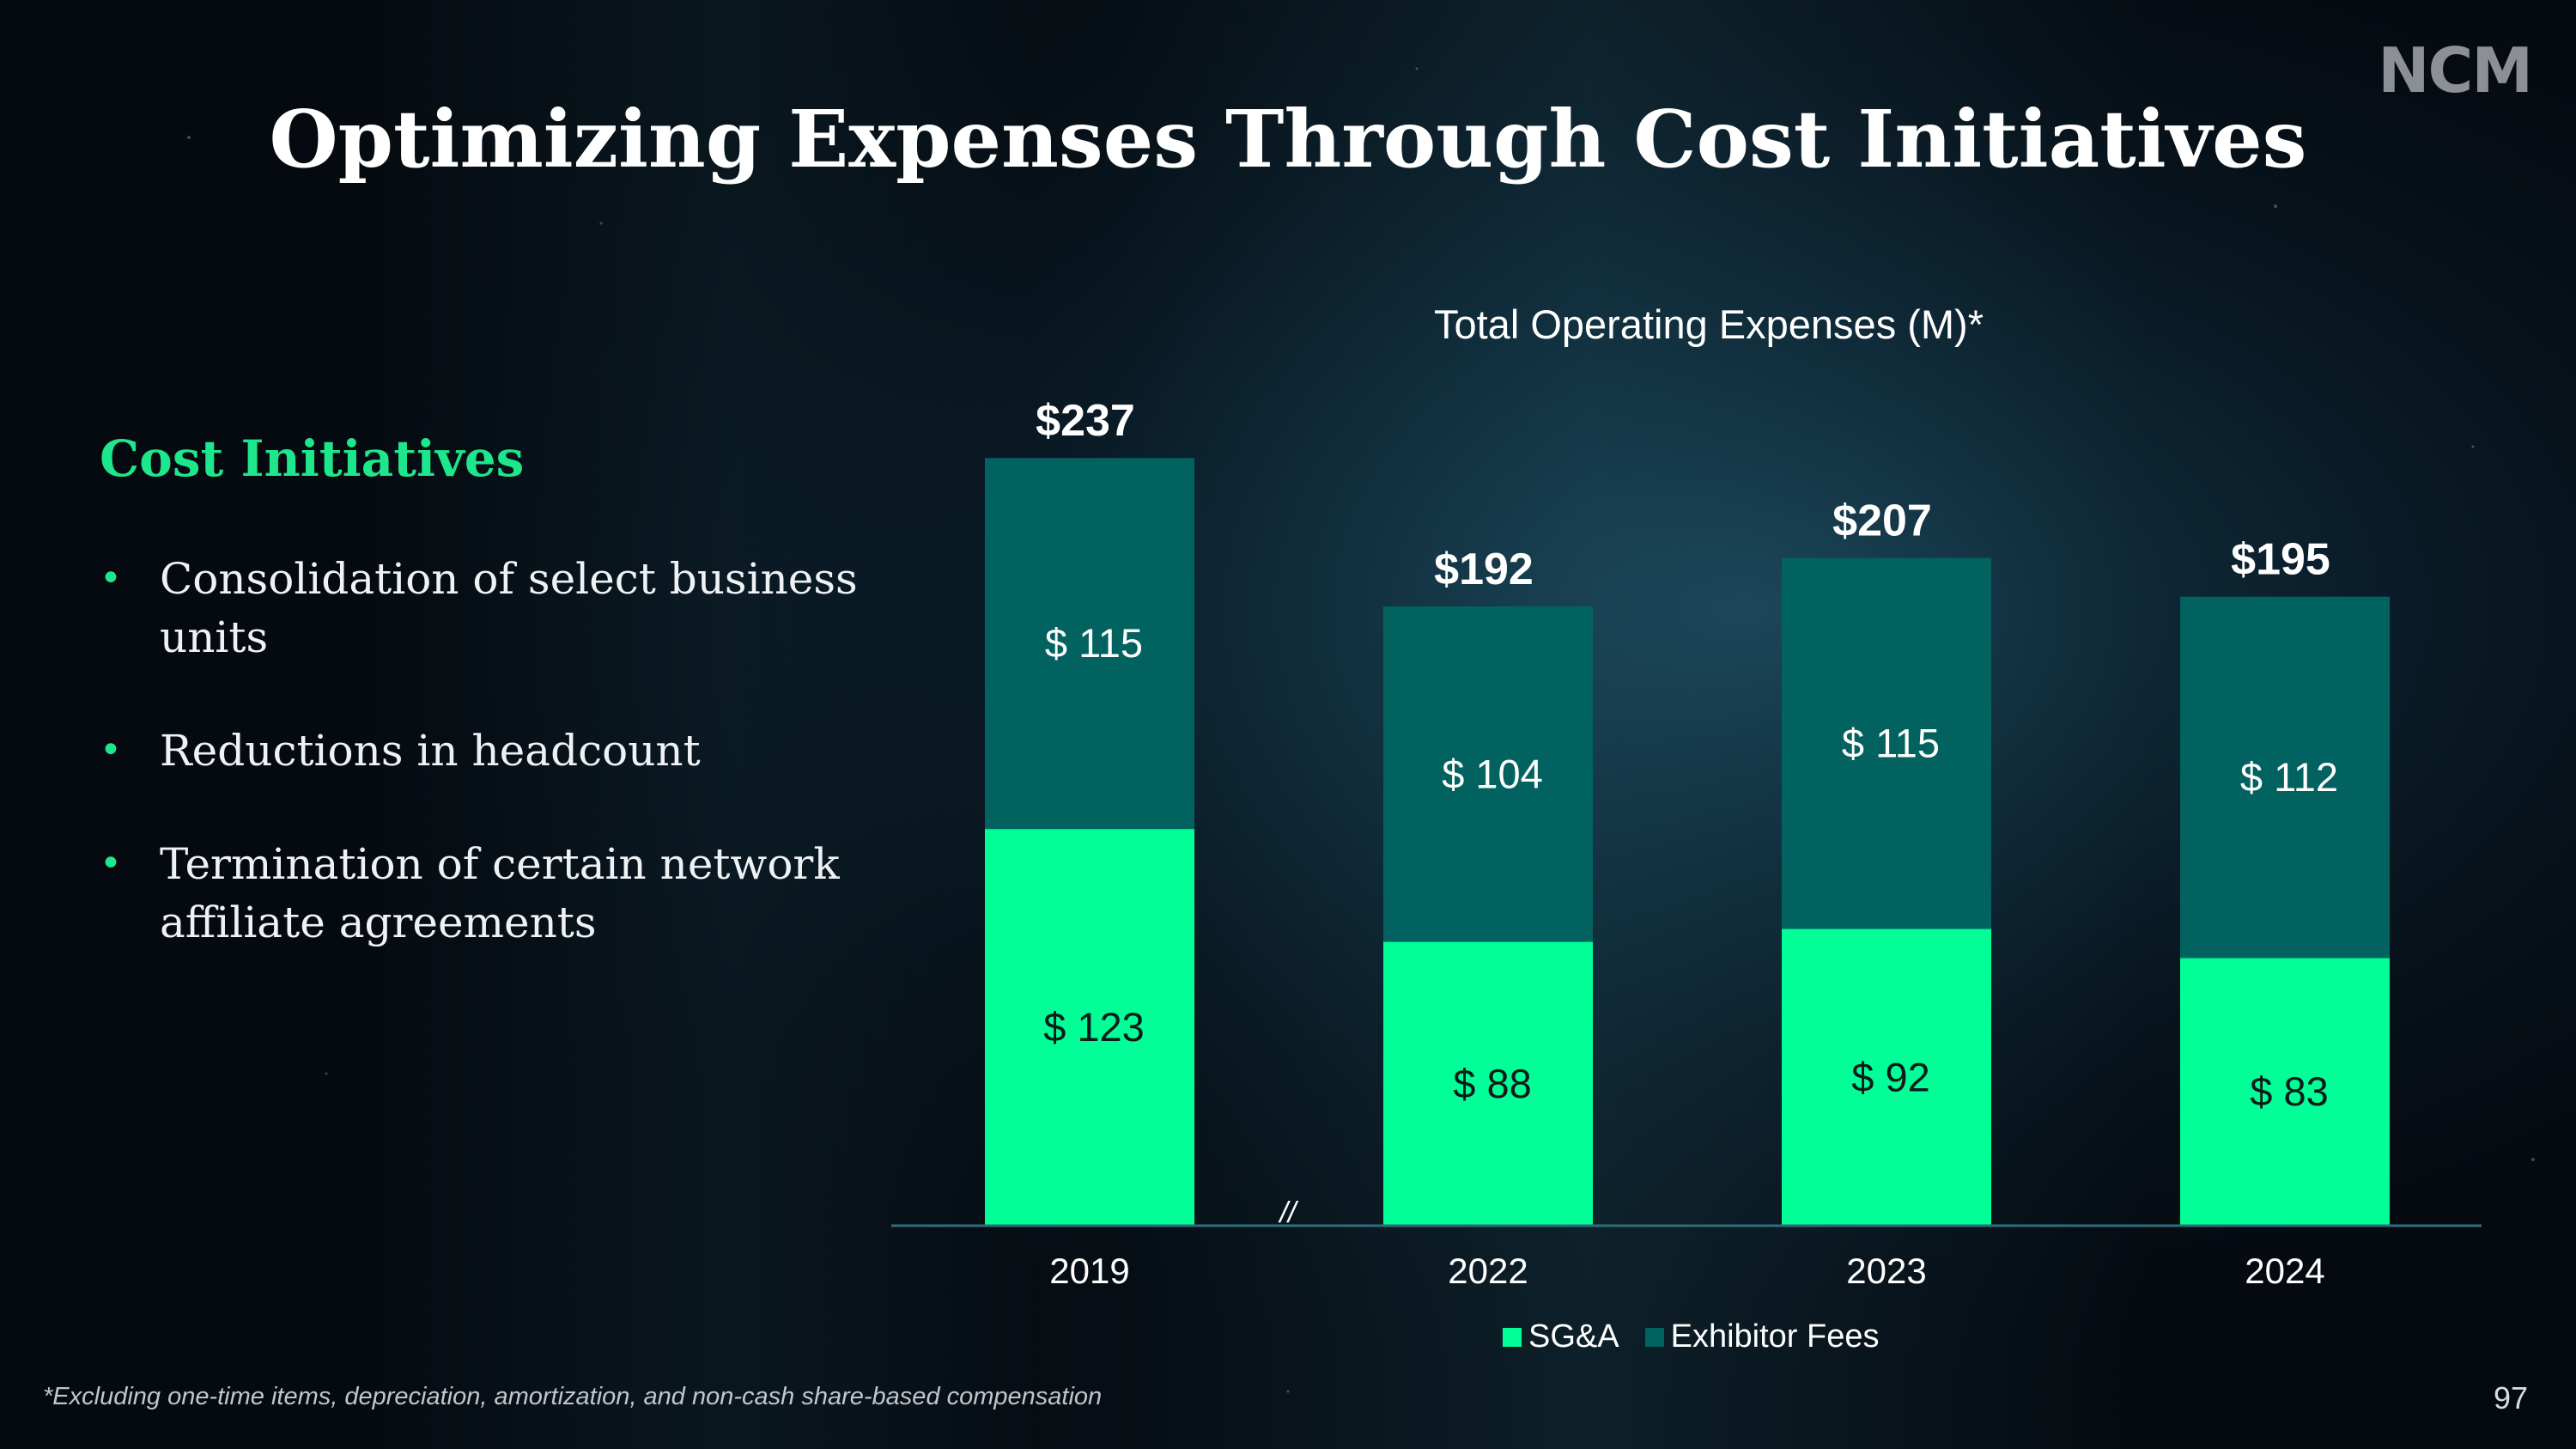  I want to click on total-label-2019: $237, so click(1085, 421).